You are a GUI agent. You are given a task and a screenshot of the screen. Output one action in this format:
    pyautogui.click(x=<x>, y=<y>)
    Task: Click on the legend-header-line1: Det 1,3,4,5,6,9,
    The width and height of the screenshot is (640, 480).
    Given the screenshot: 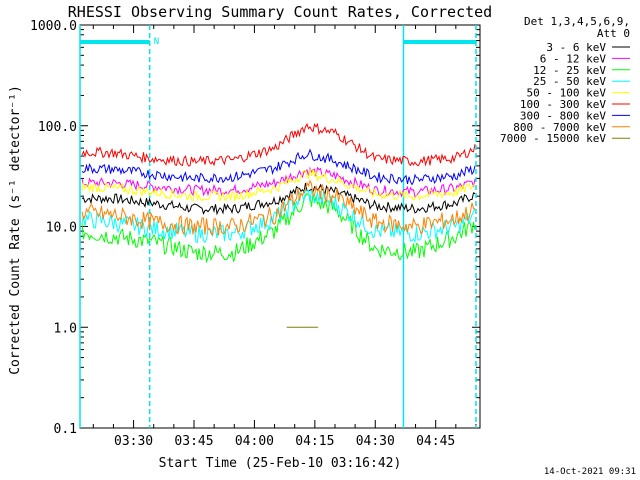 What is the action you would take?
    pyautogui.click(x=577, y=21)
    